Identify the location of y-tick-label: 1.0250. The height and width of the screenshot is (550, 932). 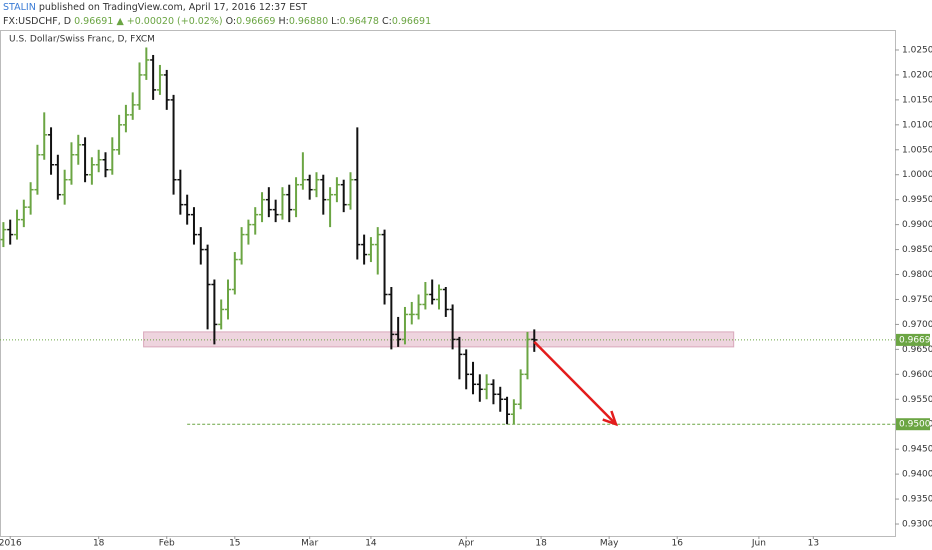
(917, 50).